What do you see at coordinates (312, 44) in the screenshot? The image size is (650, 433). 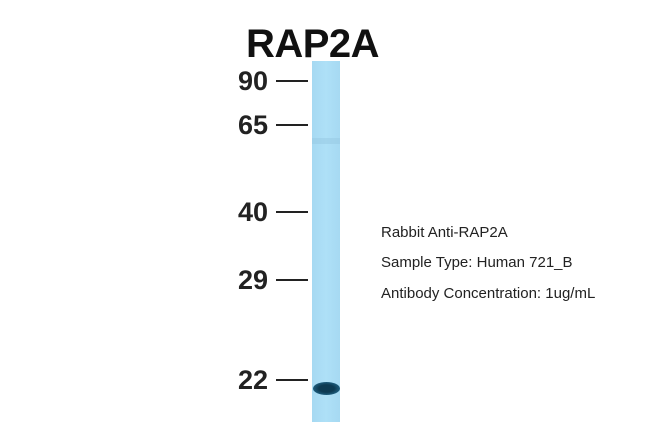 I see `blot-title: RAP2A` at bounding box center [312, 44].